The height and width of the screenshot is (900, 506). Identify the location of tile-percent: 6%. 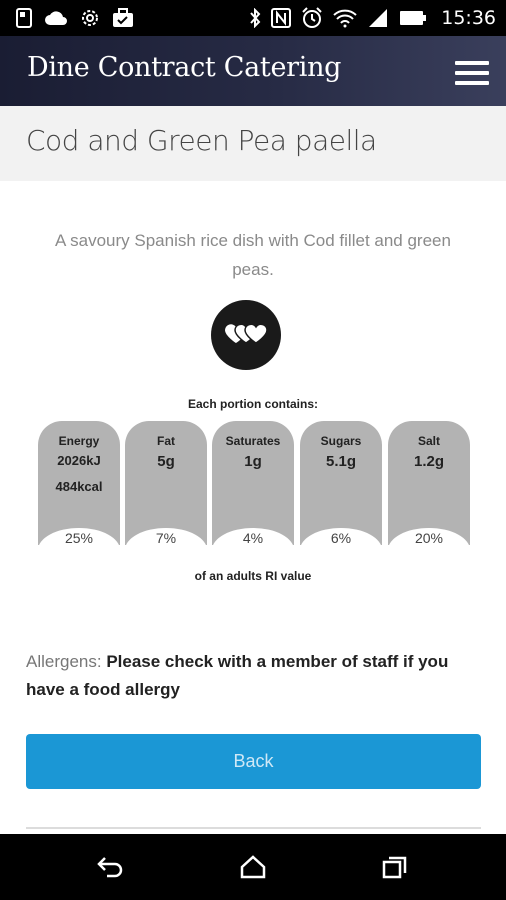
(341, 536).